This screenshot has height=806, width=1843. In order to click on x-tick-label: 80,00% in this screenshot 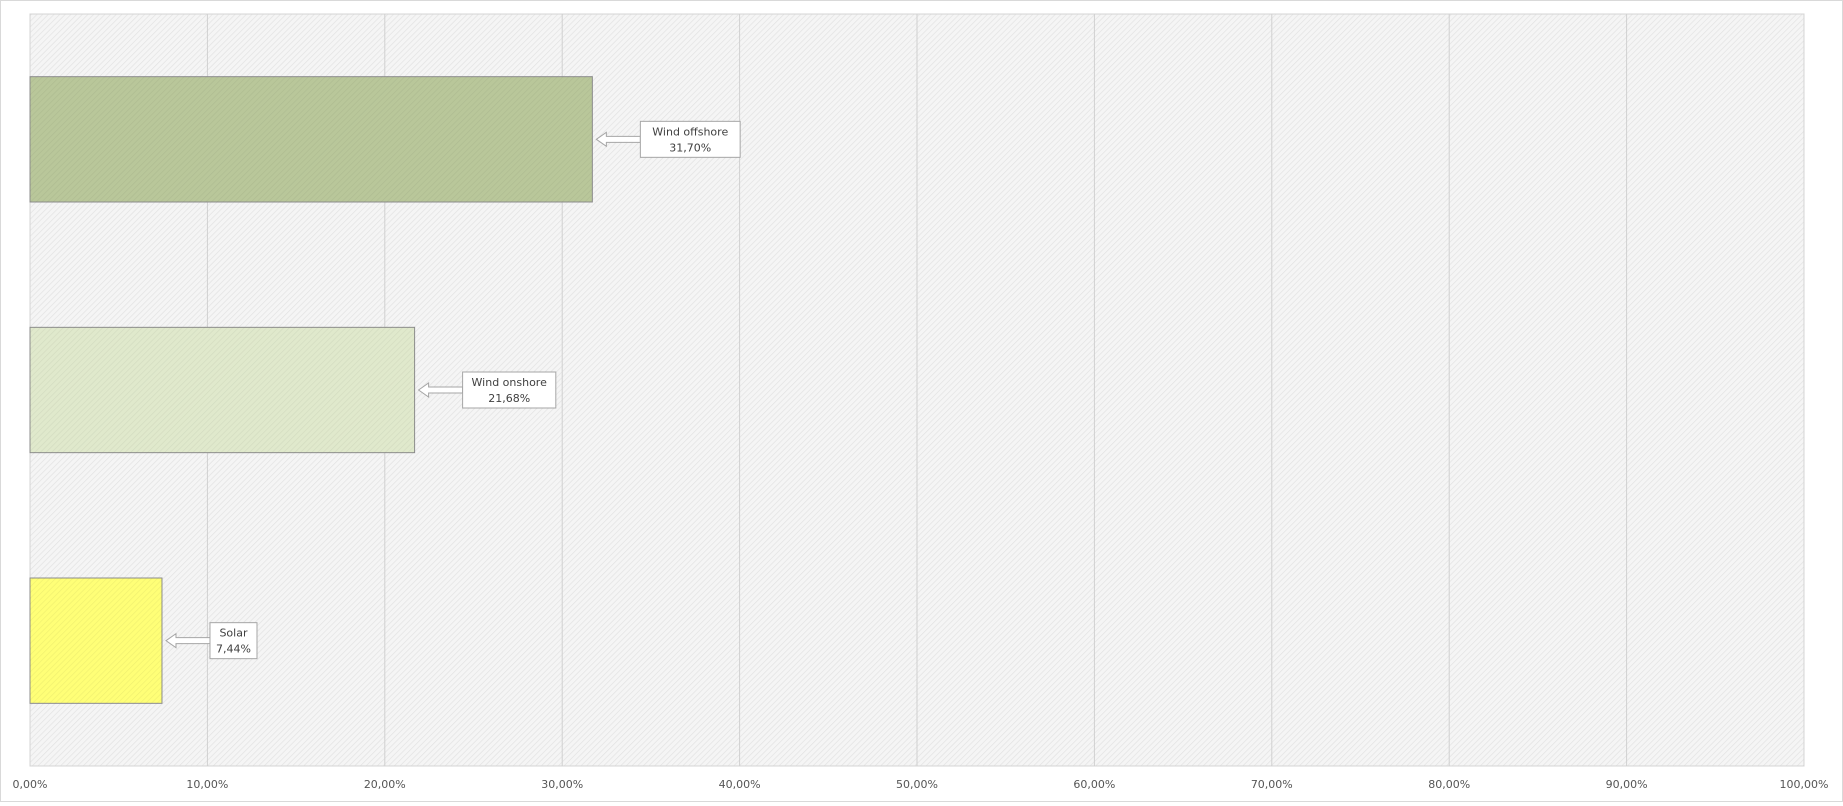, I will do `click(1449, 784)`.